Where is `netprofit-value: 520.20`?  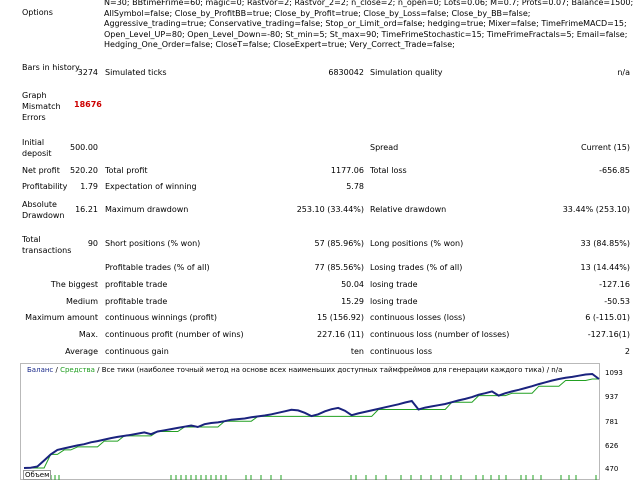 netprofit-value: 520.20 is located at coordinates (84, 170).